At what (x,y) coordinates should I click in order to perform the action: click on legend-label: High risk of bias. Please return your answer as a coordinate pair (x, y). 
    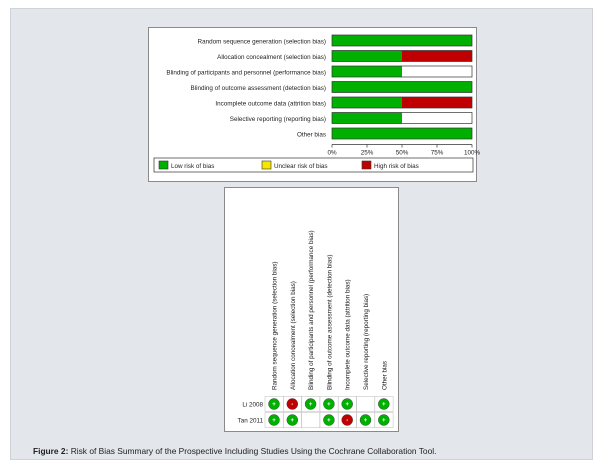
    Looking at the image, I should click on (396, 166).